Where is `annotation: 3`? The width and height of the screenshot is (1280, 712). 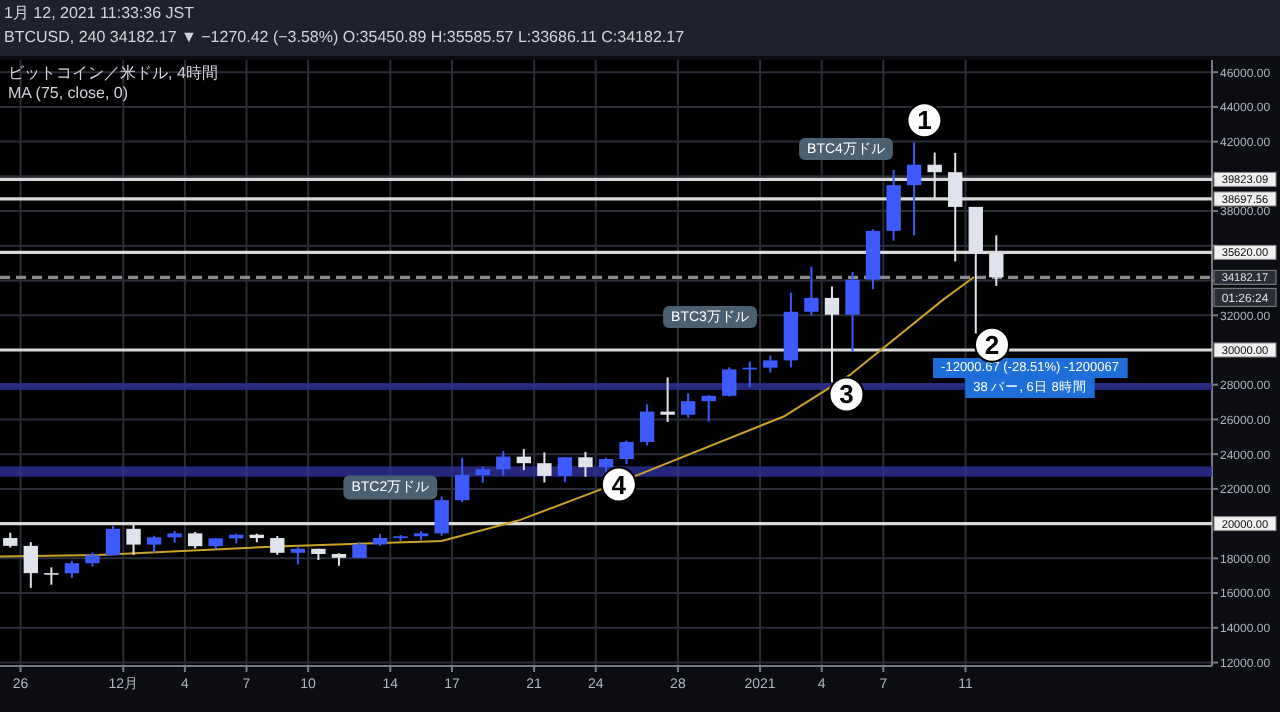 annotation: 3 is located at coordinates (846, 394).